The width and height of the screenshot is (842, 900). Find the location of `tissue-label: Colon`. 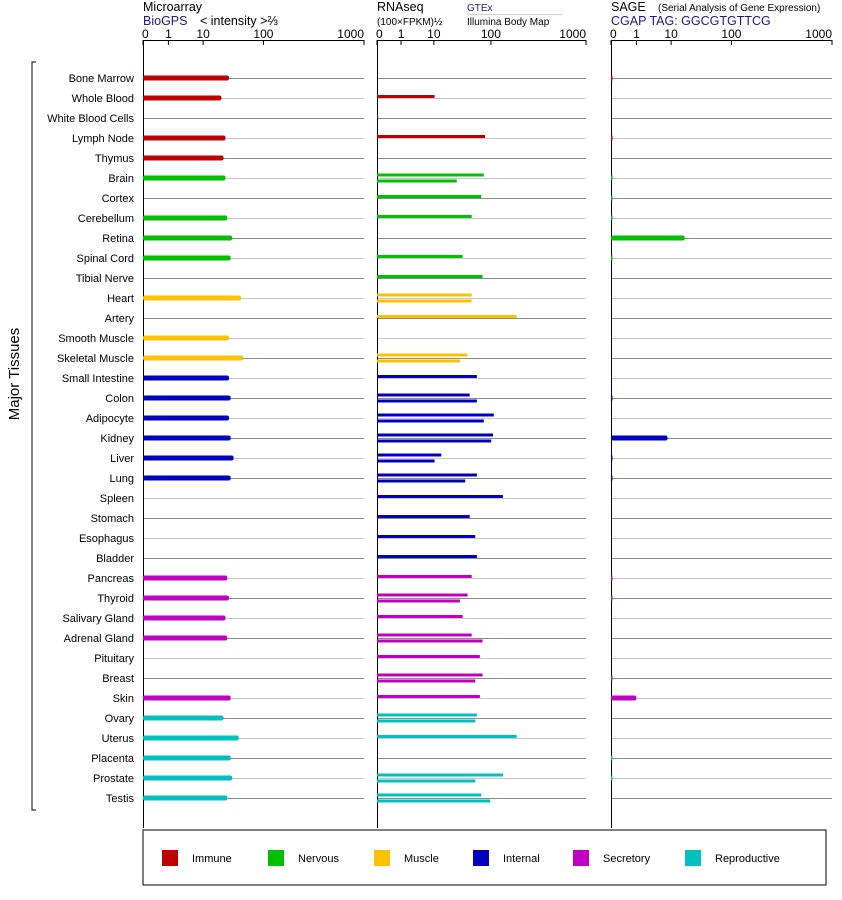

tissue-label: Colon is located at coordinates (119, 399).